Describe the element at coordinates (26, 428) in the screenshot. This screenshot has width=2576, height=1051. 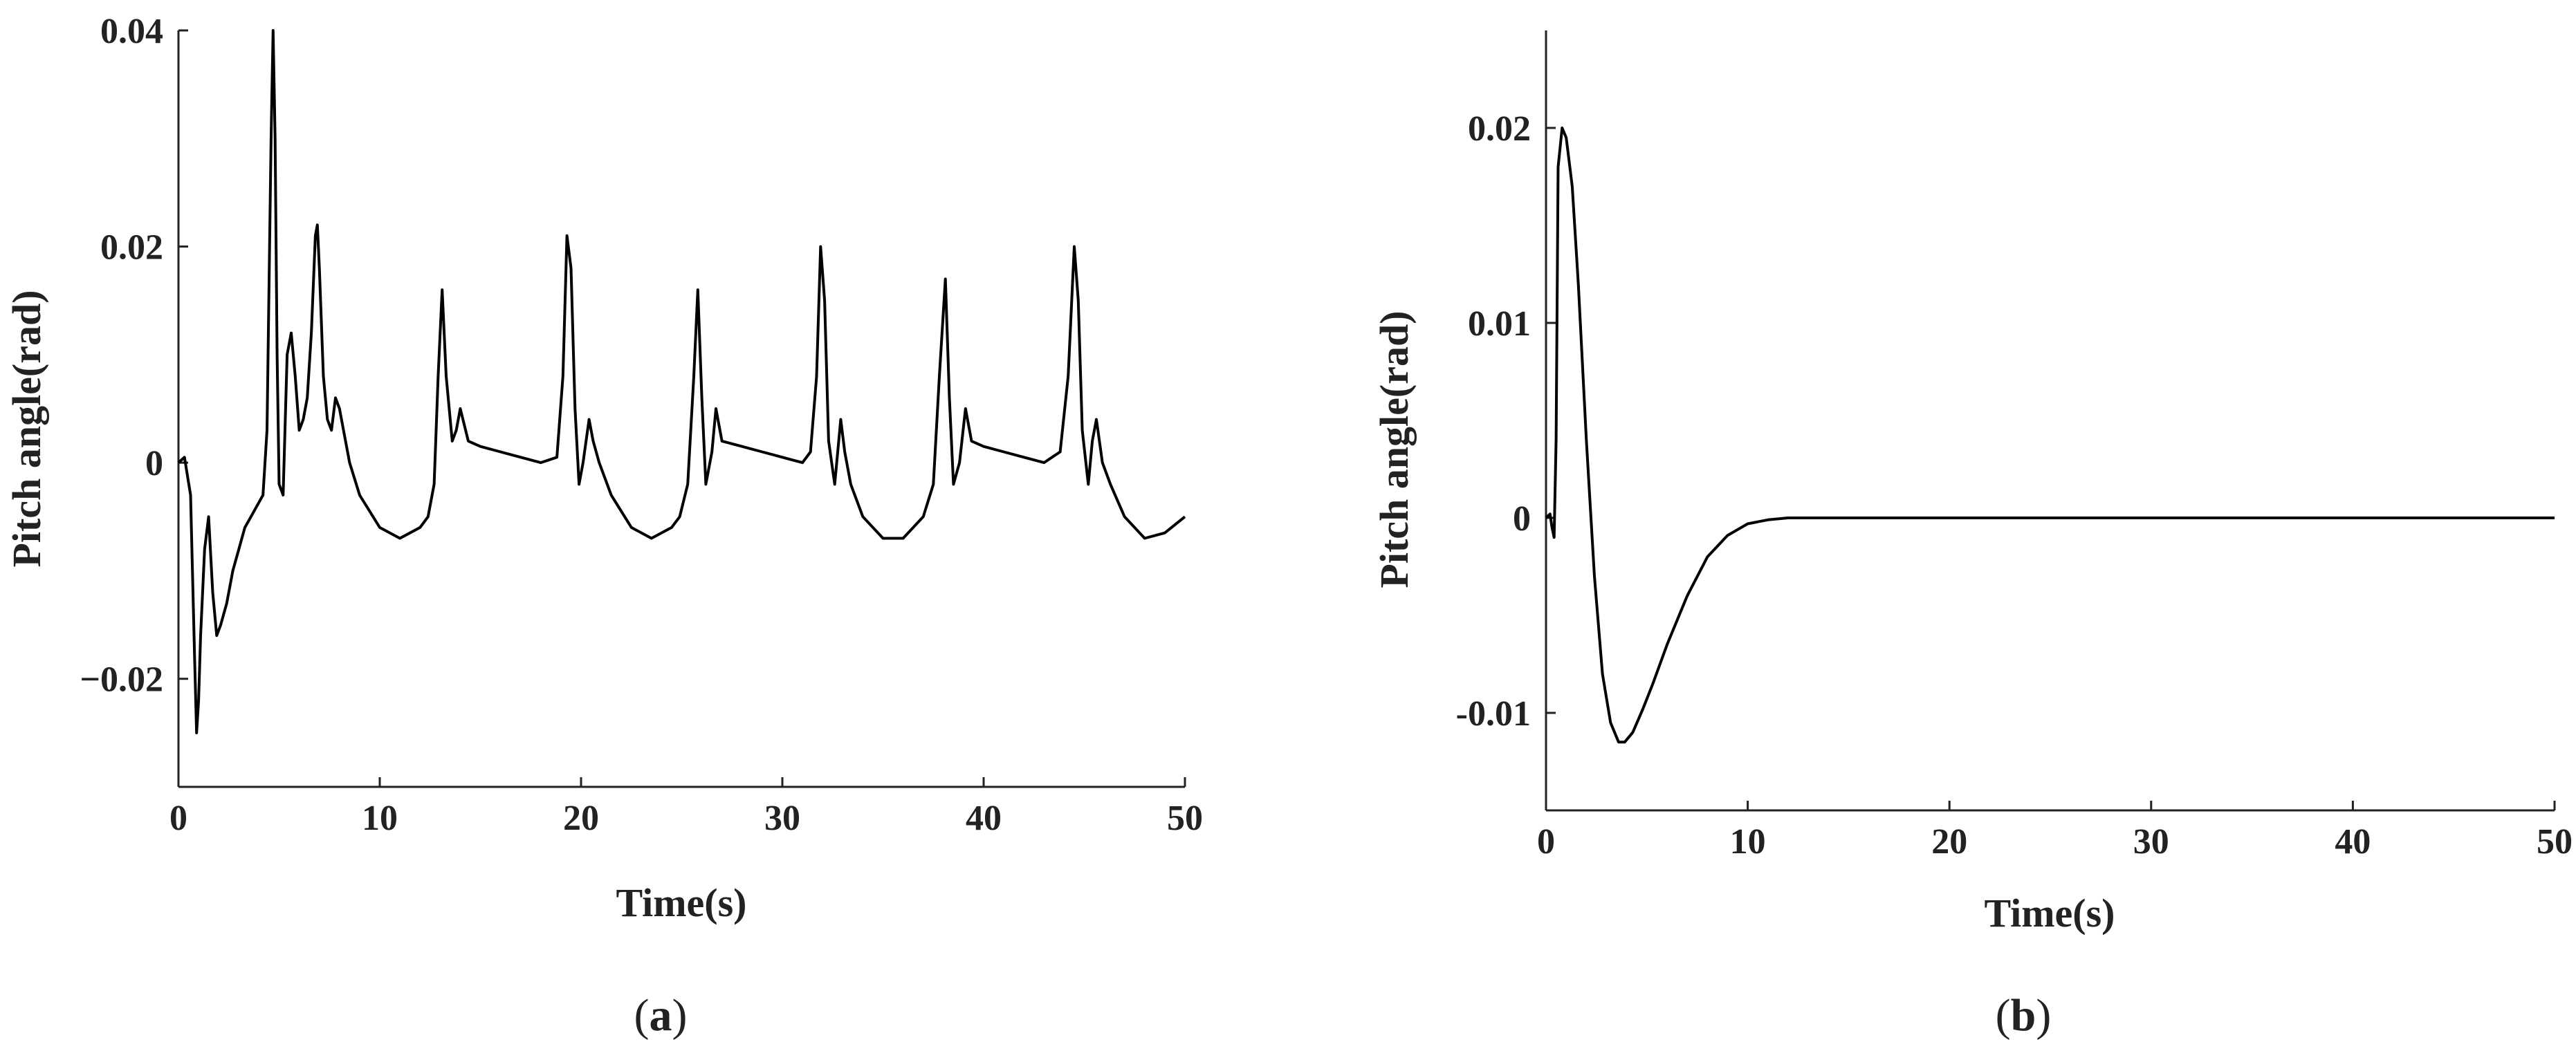
I see `chart-a-ylabel: Pitch angle(rad)` at that location.